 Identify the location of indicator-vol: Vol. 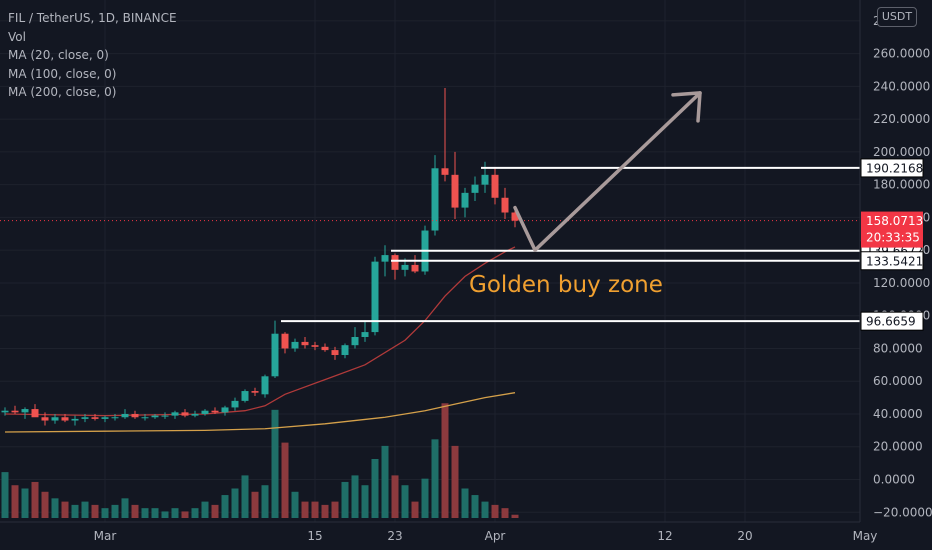
(17, 36).